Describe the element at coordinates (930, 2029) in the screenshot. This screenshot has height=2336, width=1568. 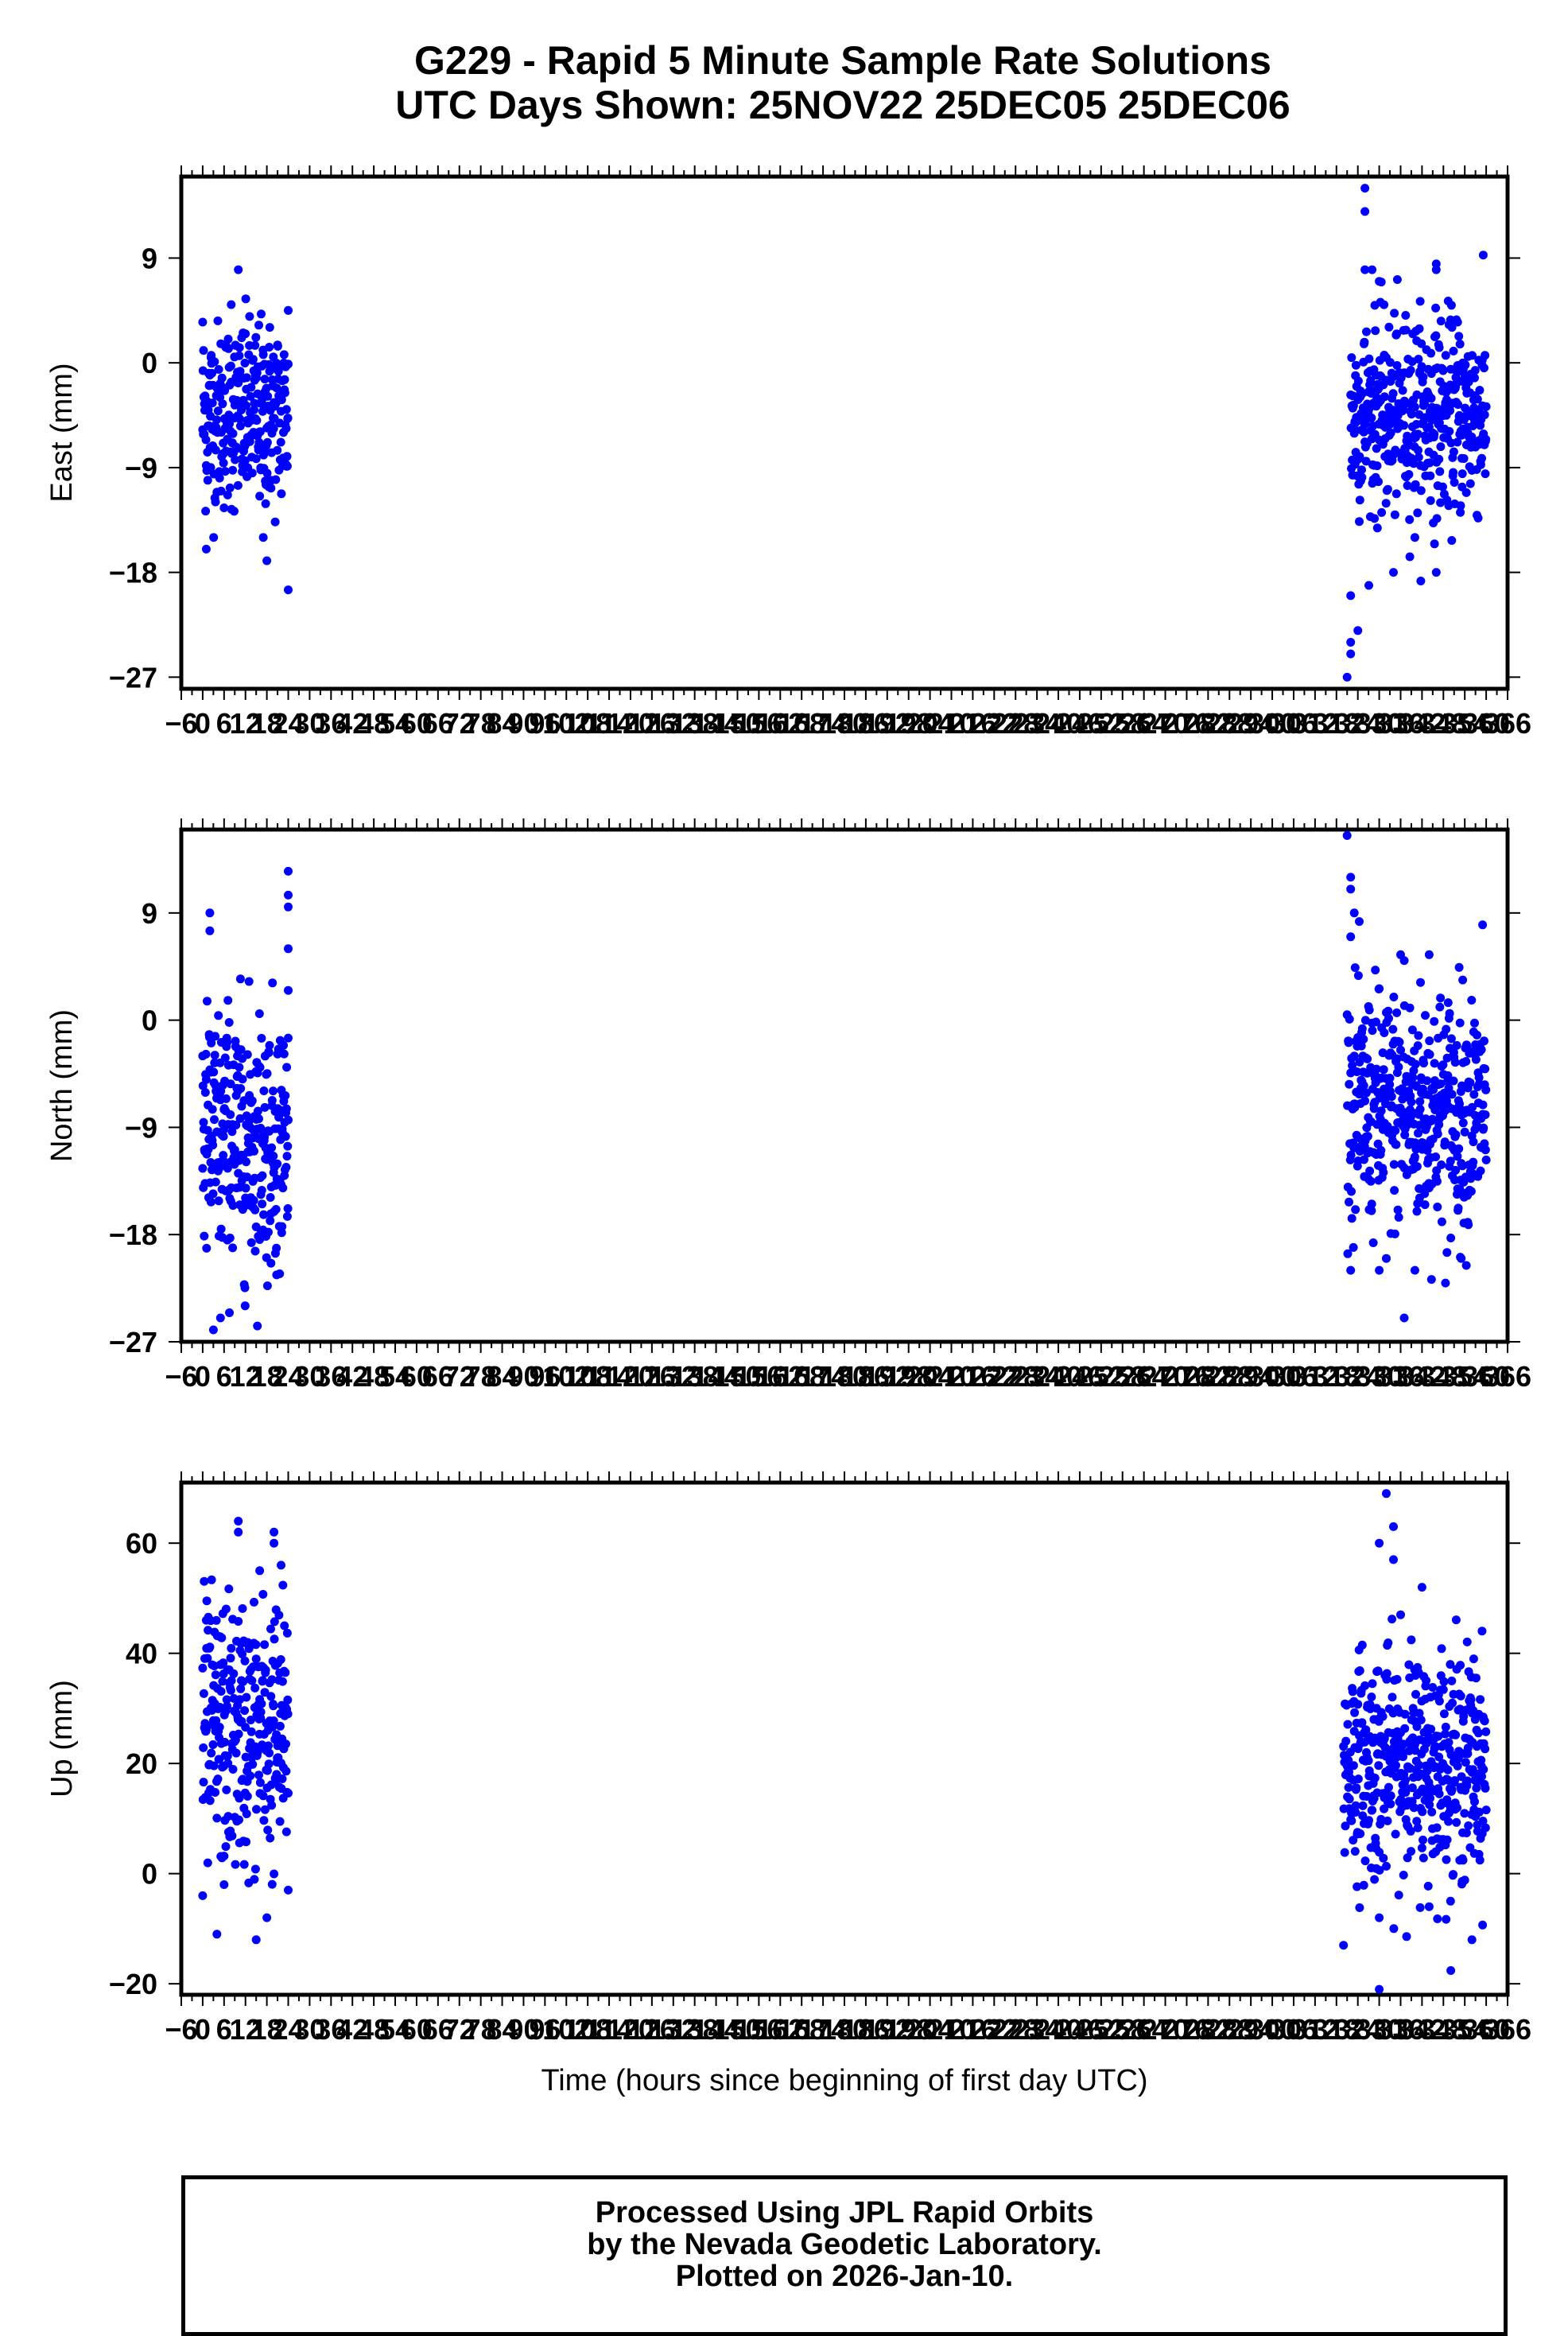
I see `x-tick-label: 204` at that location.